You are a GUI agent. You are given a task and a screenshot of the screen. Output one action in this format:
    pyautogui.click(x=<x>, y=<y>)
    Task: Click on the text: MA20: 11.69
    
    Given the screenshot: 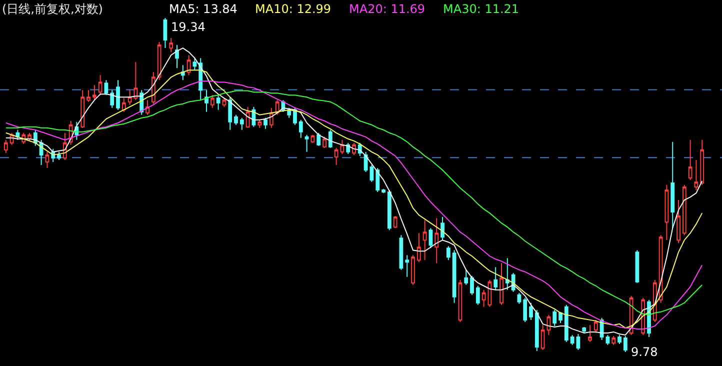 What is the action you would take?
    pyautogui.click(x=387, y=9)
    